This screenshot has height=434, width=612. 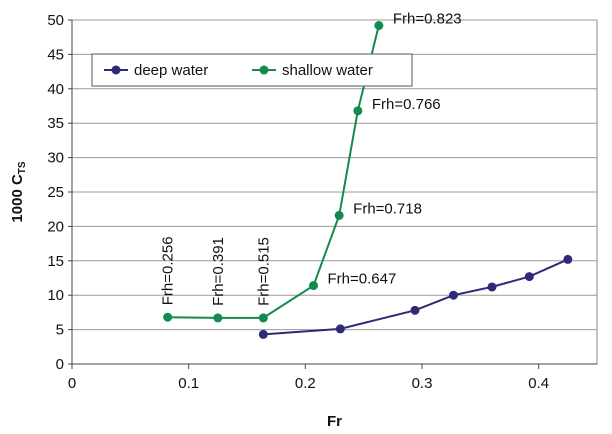 I want to click on x-tick-label: 0.2, so click(x=305, y=383).